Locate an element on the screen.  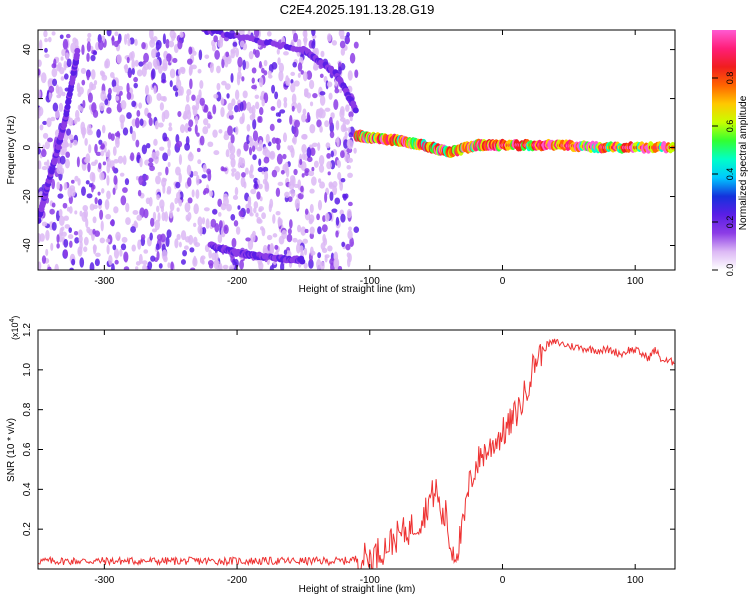
x-tick-label: -300 is located at coordinates (104, 580).